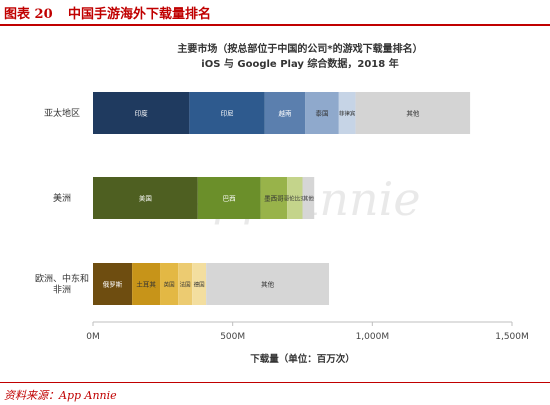 This screenshot has width=550, height=405. I want to click on segment-label: 英国, so click(170, 285).